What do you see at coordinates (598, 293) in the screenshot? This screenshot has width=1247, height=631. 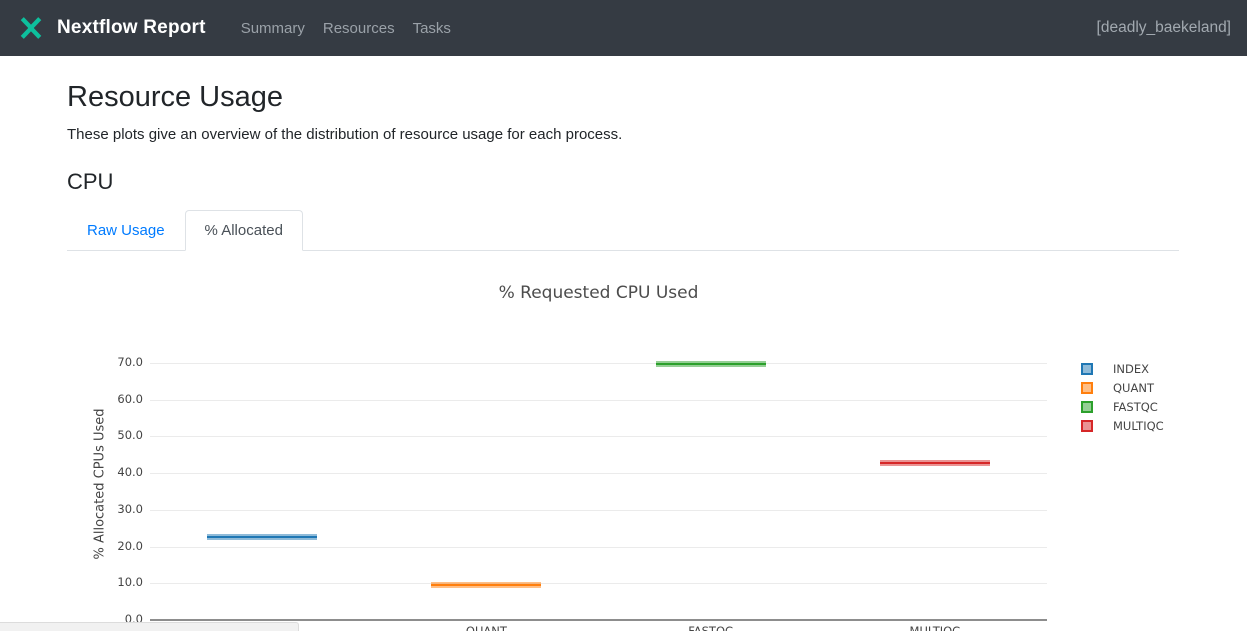 I see `chart-title: % Requested CPU Used` at bounding box center [598, 293].